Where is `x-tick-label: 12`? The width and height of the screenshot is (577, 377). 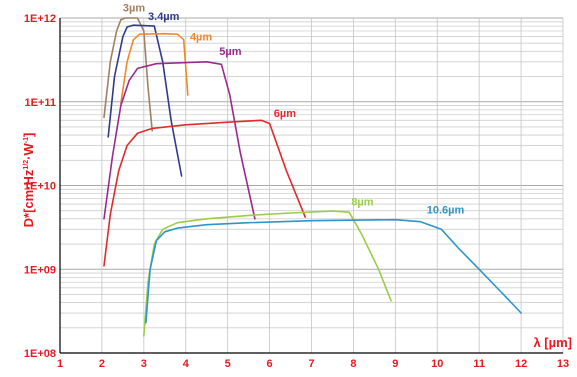
x-tick-label: 12 is located at coordinates (521, 364).